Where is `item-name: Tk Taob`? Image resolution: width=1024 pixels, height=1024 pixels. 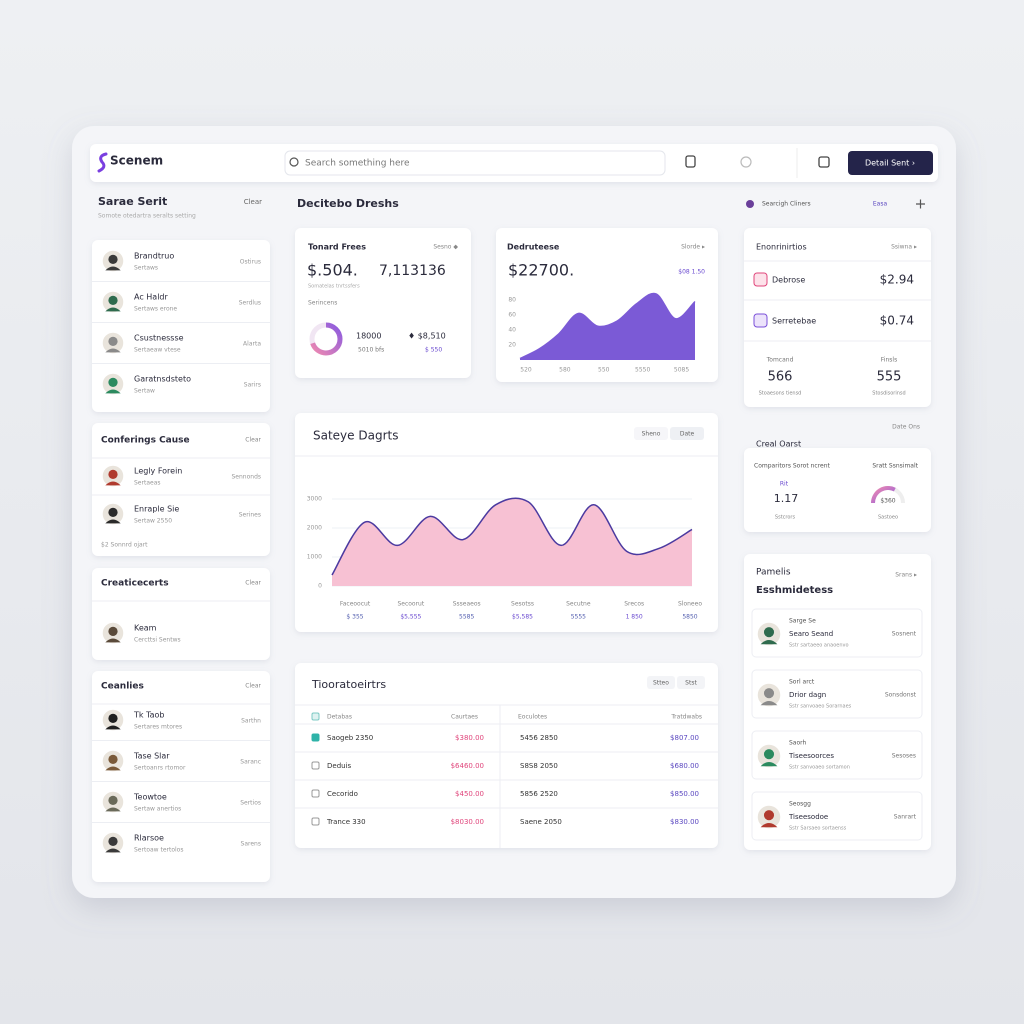
item-name: Tk Taob is located at coordinates (149, 715).